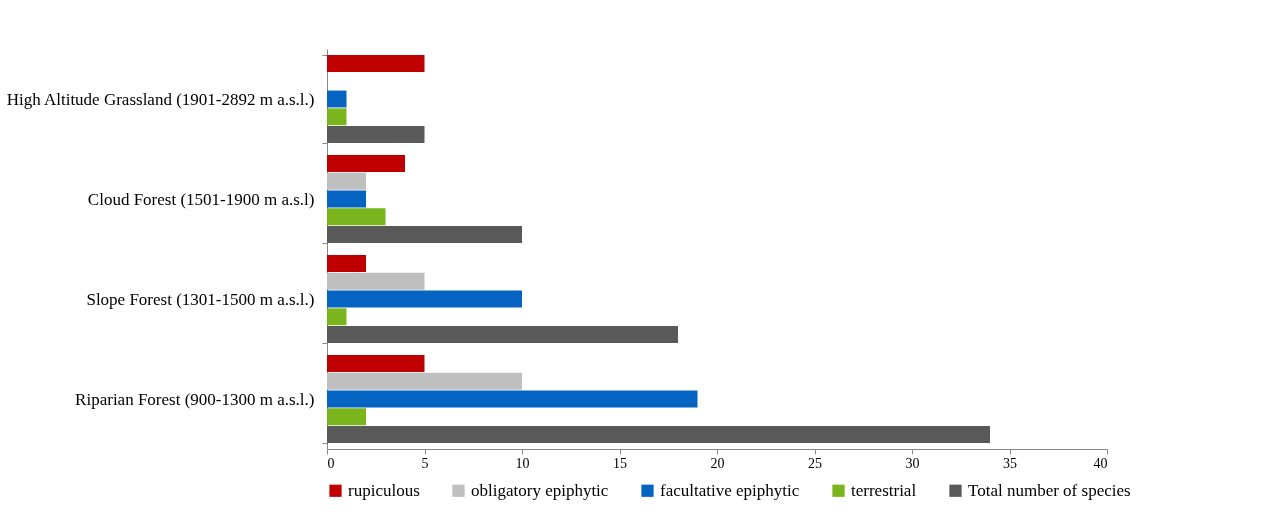  Describe the element at coordinates (717, 463) in the screenshot. I see `x-tick-label: 20` at that location.